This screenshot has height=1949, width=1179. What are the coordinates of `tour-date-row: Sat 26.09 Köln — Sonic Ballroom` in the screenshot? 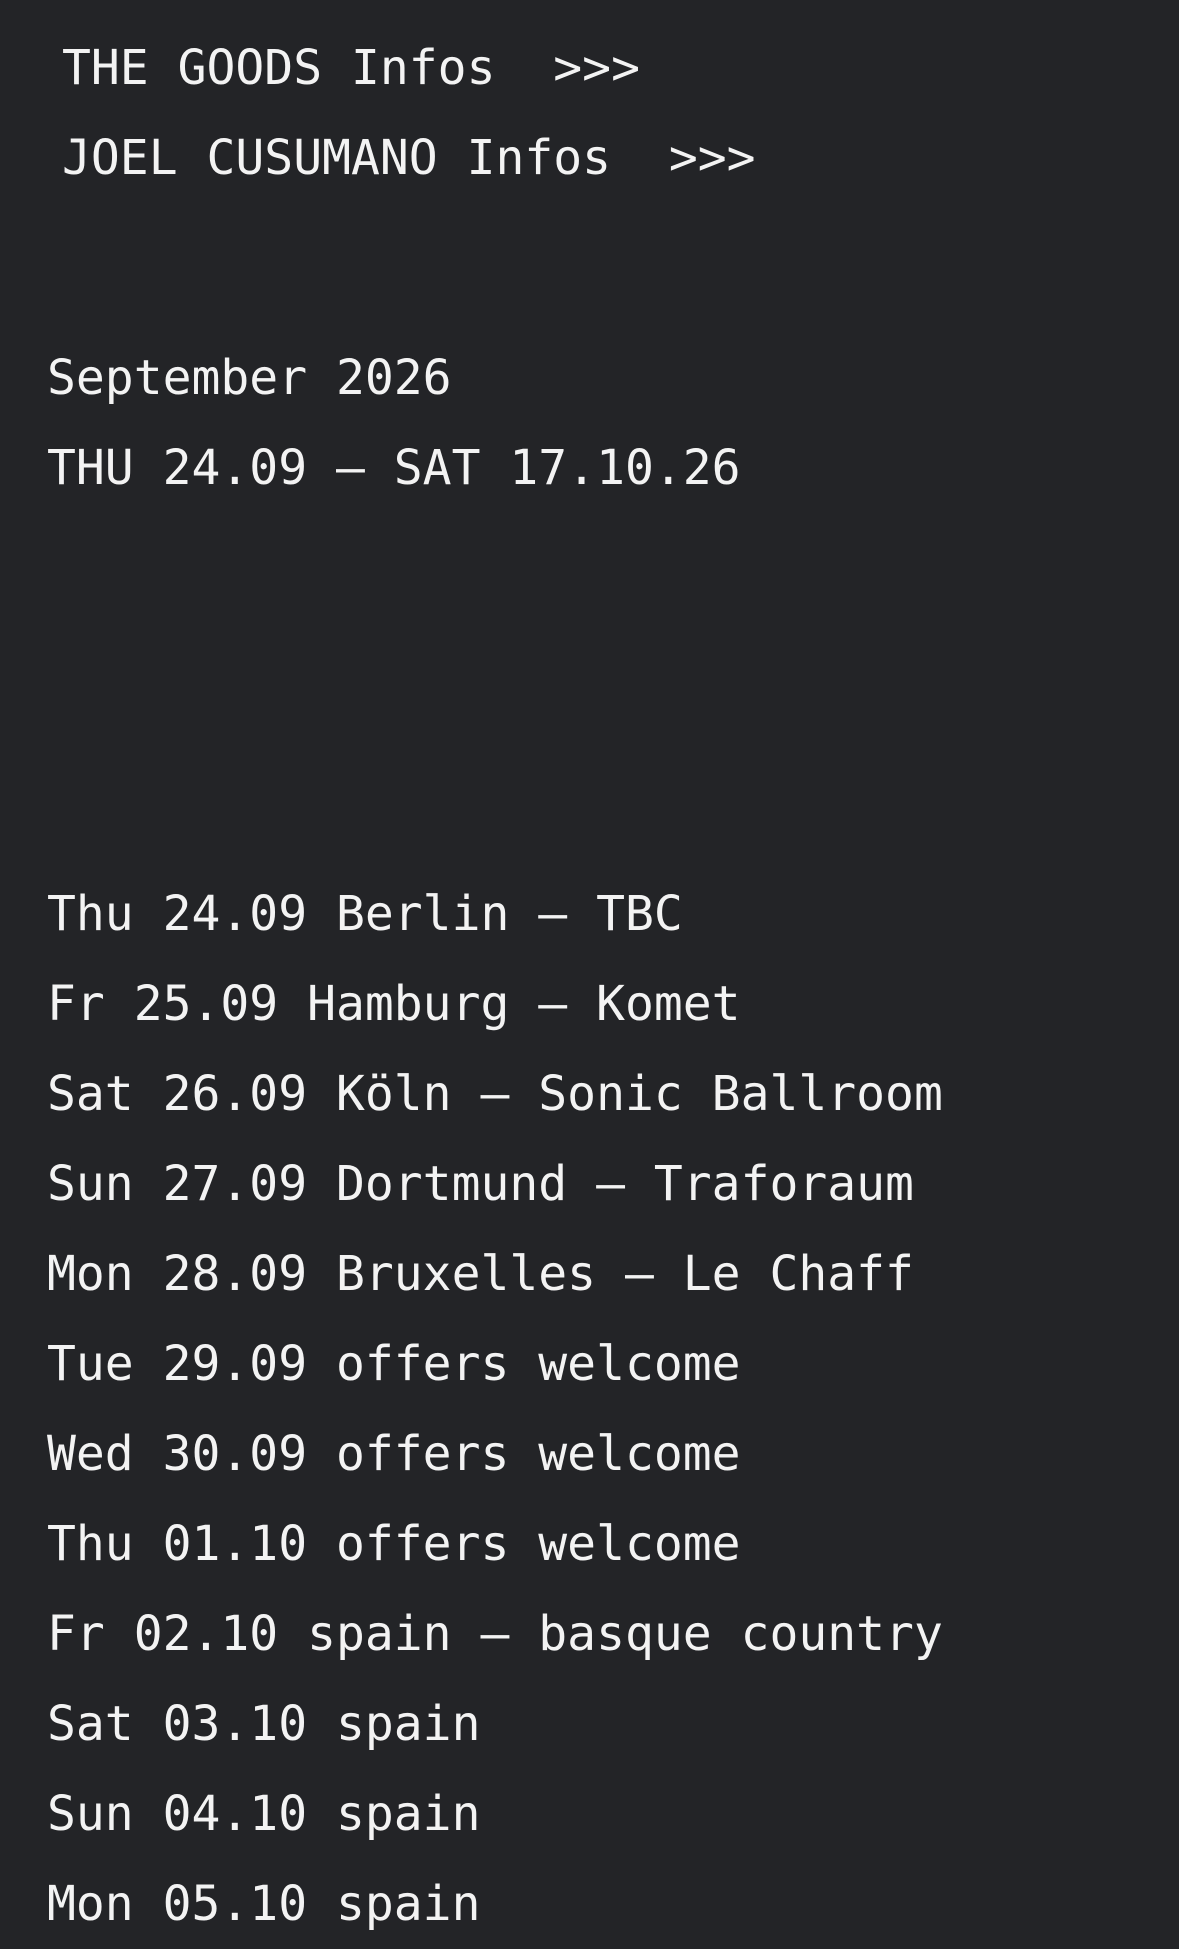 It's located at (495, 1094).